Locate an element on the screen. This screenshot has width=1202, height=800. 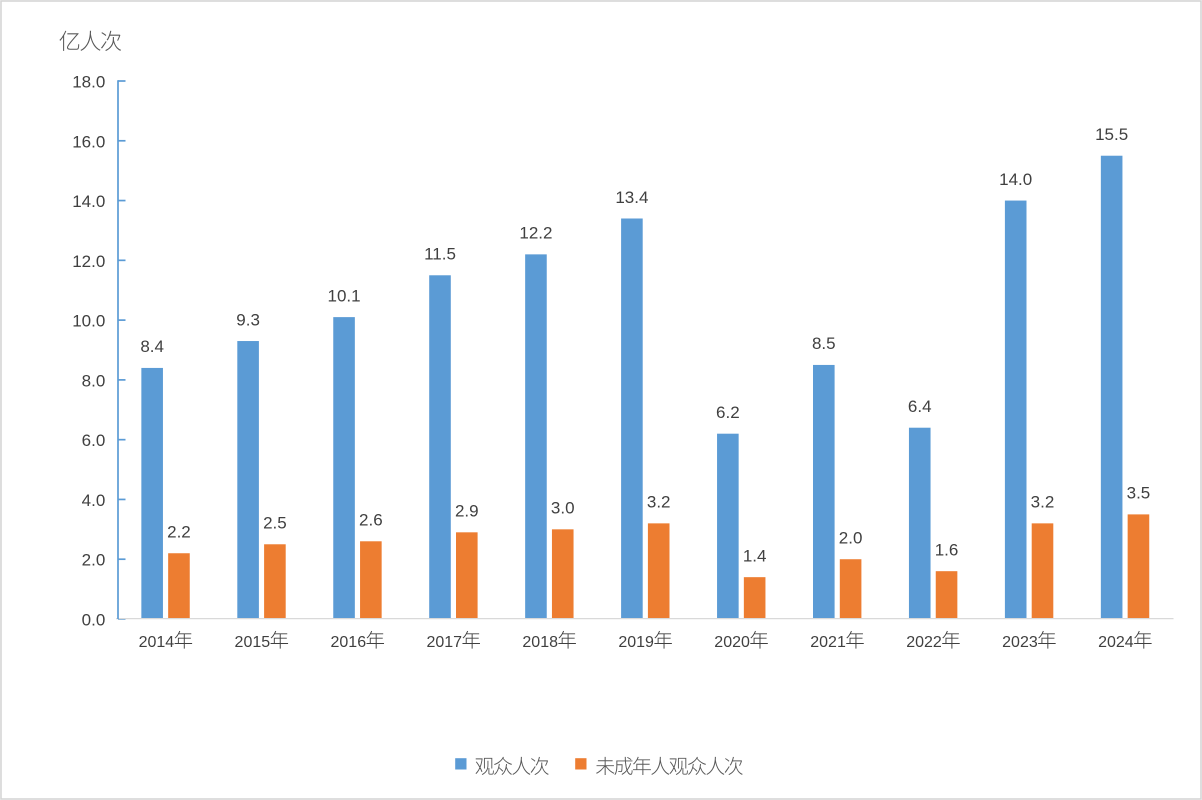
svg-text: 2016 is located at coordinates (349, 642).